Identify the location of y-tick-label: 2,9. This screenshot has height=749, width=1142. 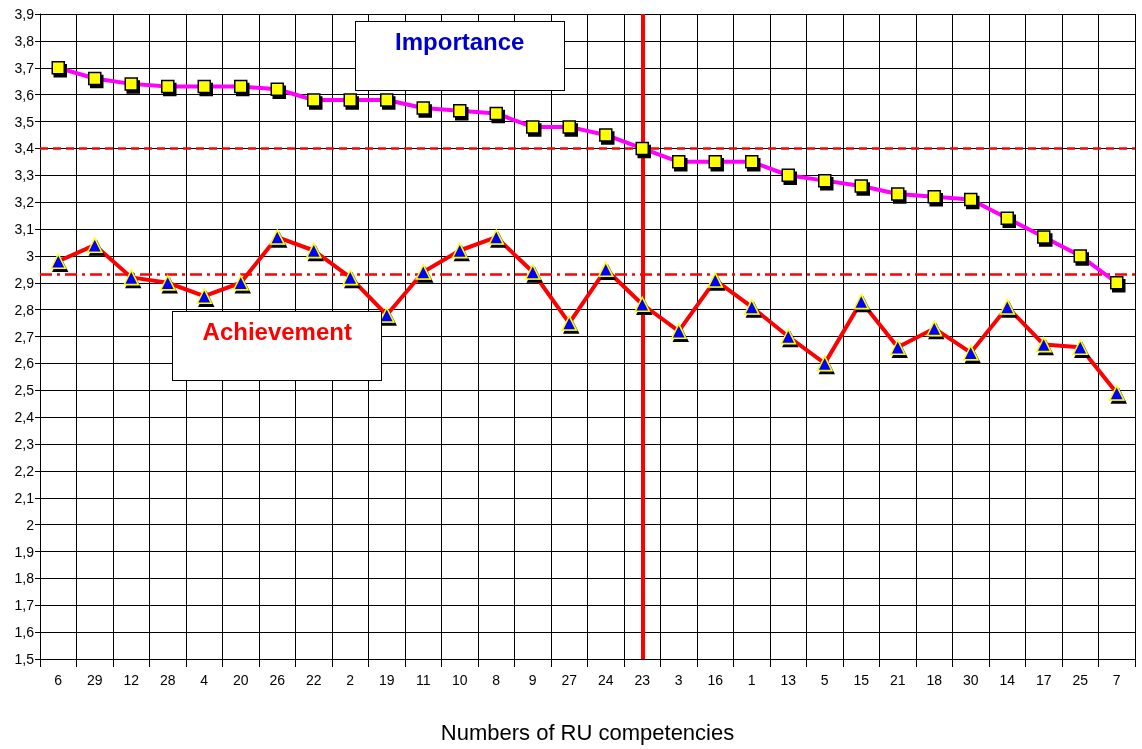
(24, 282).